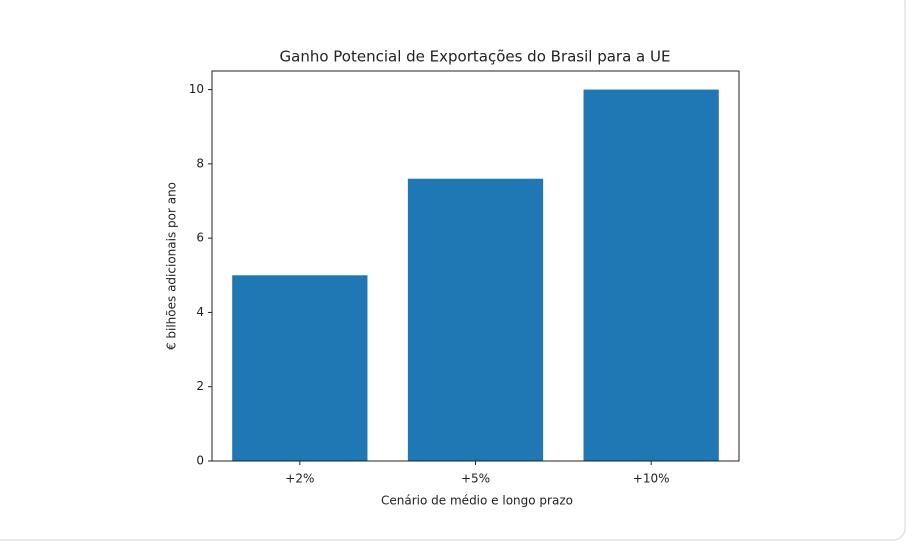  Describe the element at coordinates (196, 89) in the screenshot. I see `y-tick-label: 10` at that location.